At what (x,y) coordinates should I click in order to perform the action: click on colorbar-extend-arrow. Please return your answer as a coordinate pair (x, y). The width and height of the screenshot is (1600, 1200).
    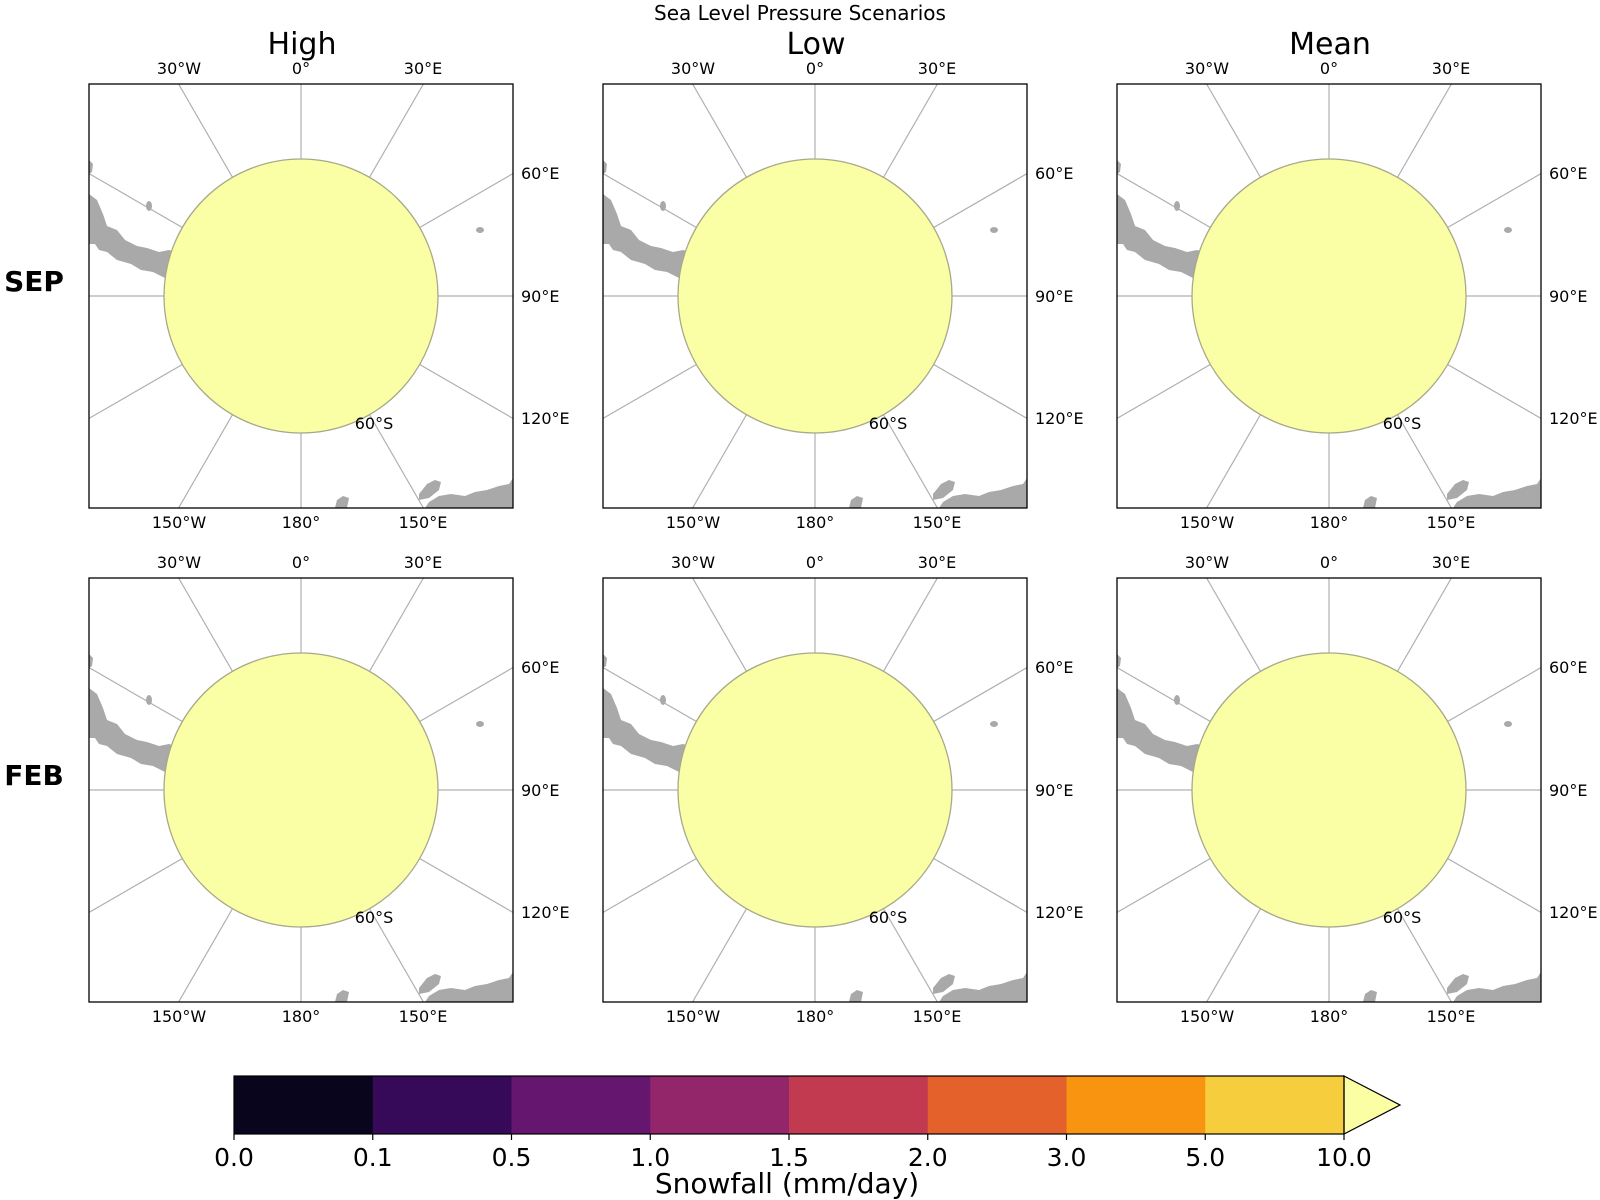
    Looking at the image, I should click on (1372, 1105).